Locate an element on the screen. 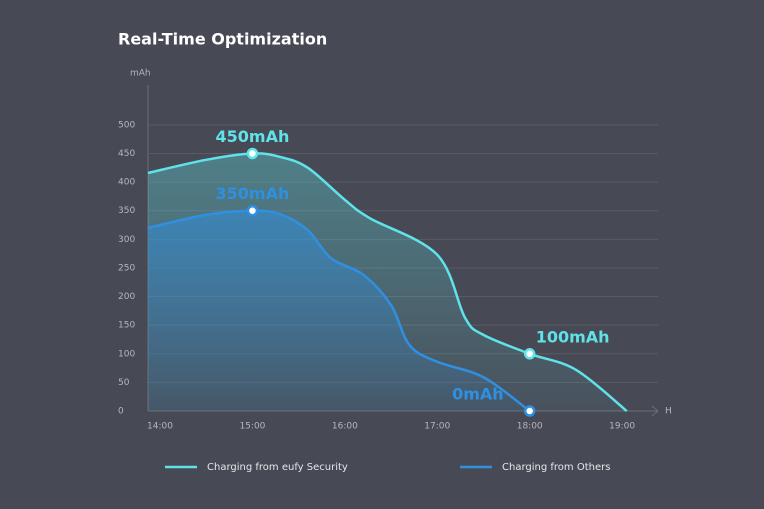  y-tick-label: 300 is located at coordinates (126, 240).